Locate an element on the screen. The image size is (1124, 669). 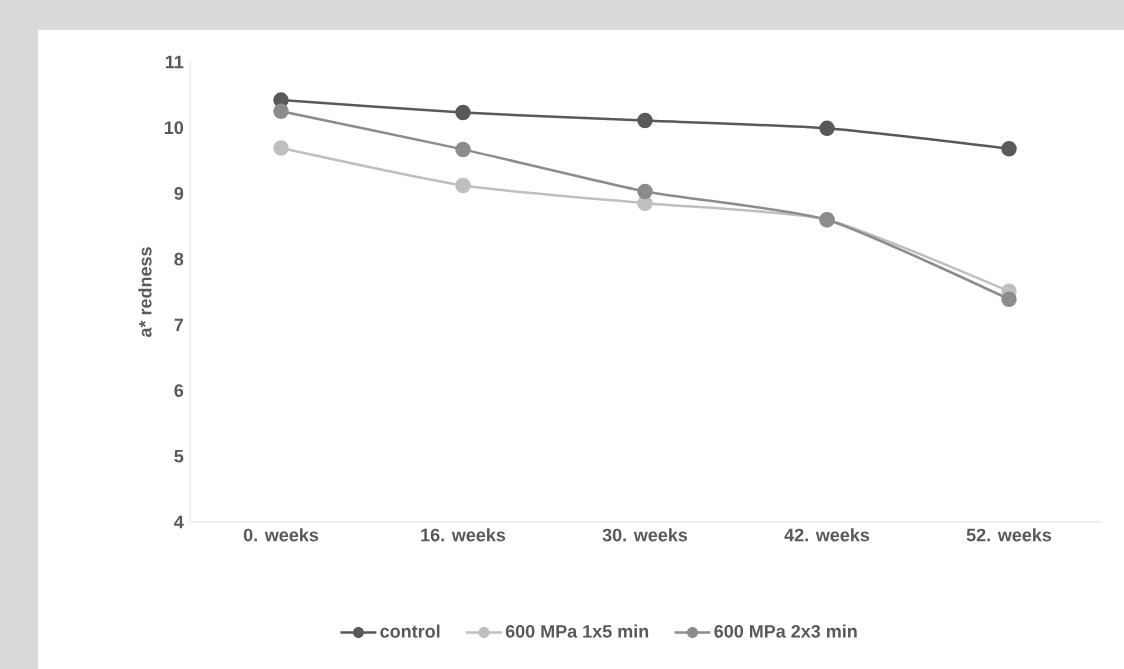
y-tick-label: 11 is located at coordinates (174, 62).